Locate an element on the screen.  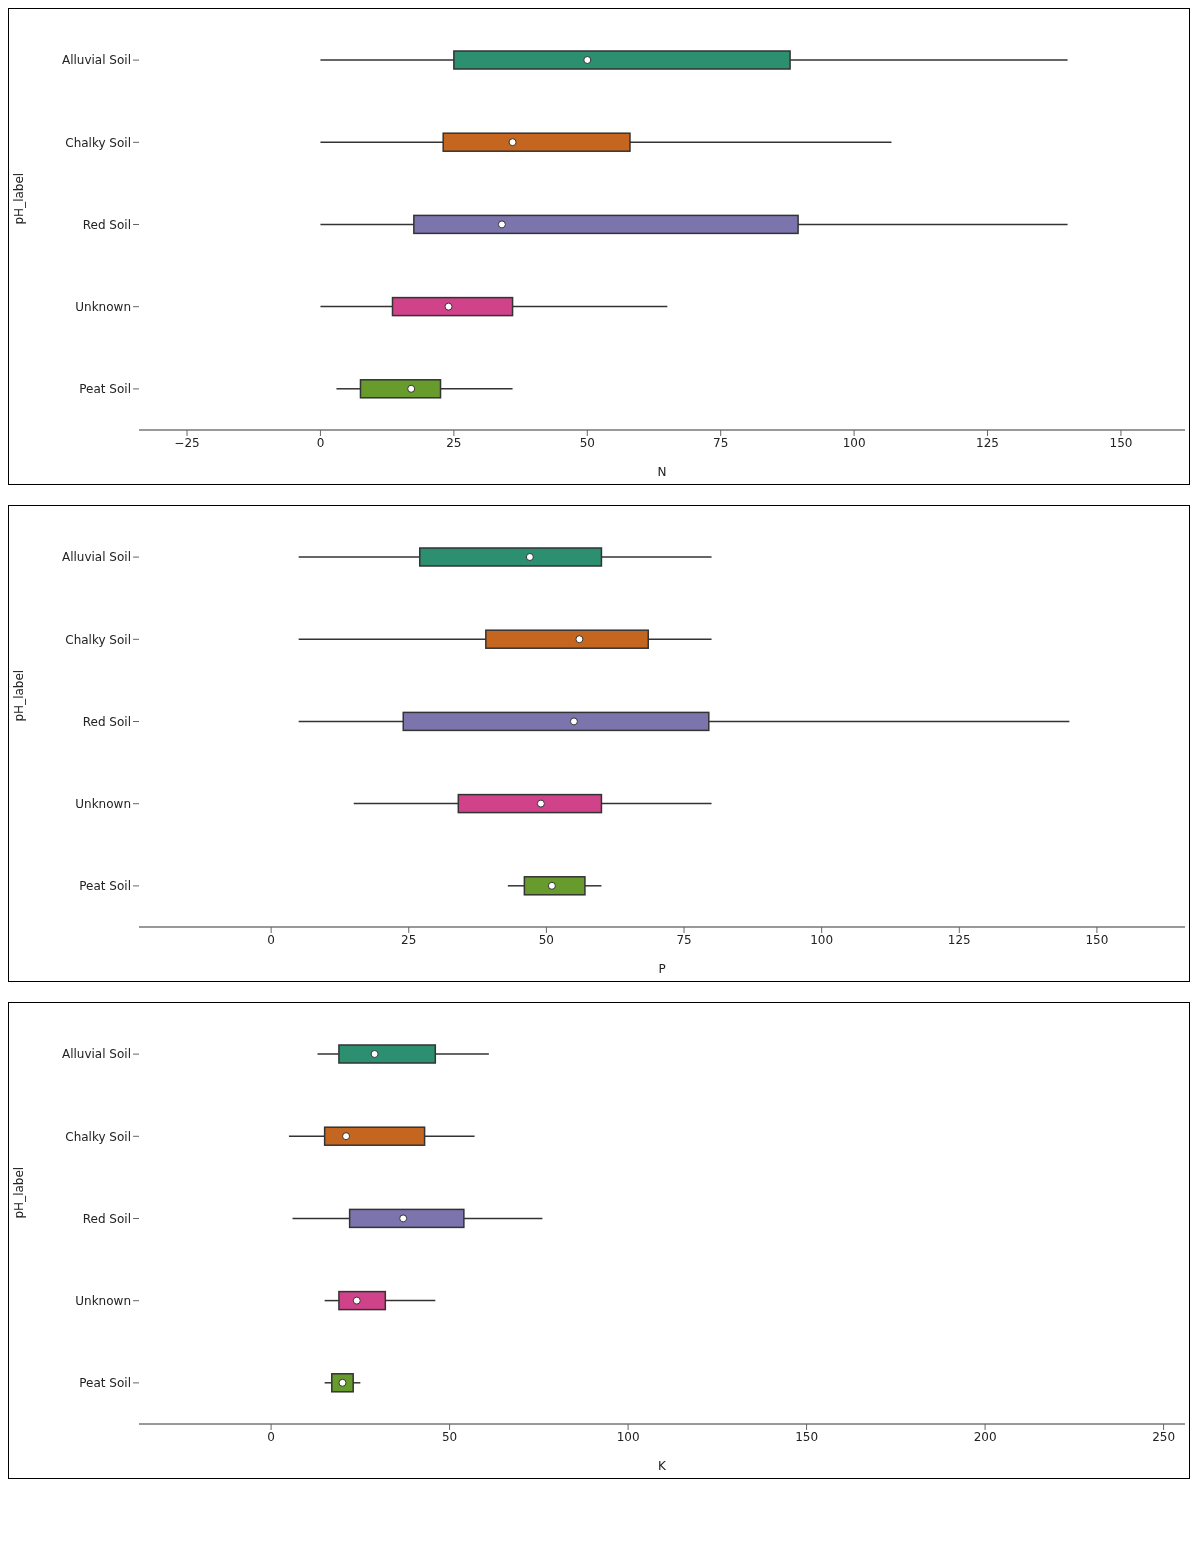
x-axis-title: P is located at coordinates (662, 969).